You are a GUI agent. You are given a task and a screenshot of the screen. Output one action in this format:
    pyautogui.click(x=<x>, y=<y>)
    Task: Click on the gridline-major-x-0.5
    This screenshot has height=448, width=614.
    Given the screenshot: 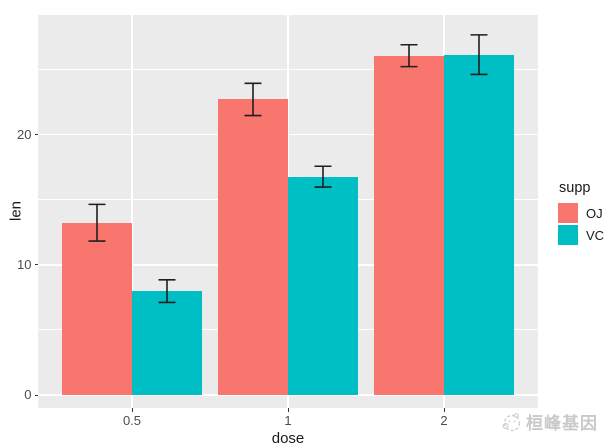 What is the action you would take?
    pyautogui.click(x=132, y=211)
    